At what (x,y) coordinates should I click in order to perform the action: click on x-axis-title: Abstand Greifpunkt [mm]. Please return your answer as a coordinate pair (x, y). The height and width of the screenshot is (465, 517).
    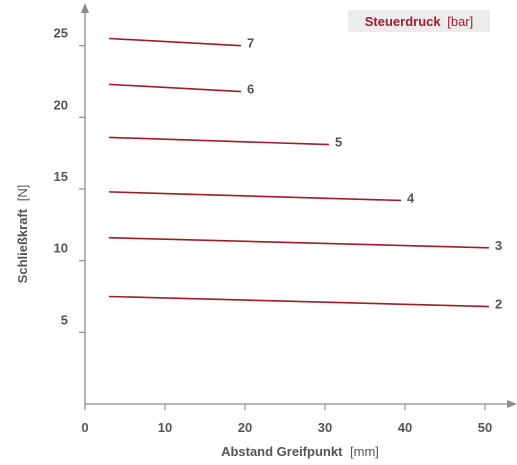
    Looking at the image, I should click on (300, 451).